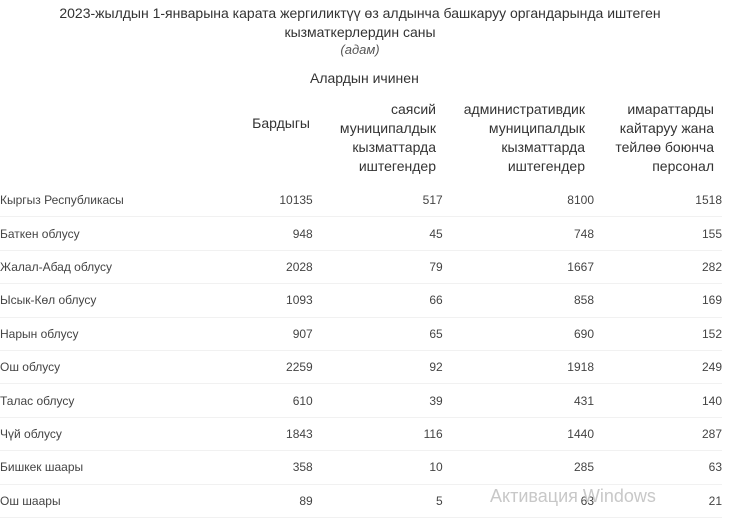  Describe the element at coordinates (260, 367) in the screenshot. I see `total-value: 2259` at that location.